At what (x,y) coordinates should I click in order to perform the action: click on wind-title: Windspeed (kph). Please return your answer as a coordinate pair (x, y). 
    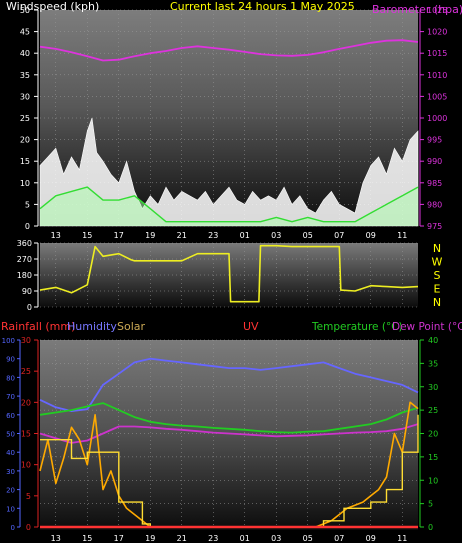
    Looking at the image, I should click on (52, 6).